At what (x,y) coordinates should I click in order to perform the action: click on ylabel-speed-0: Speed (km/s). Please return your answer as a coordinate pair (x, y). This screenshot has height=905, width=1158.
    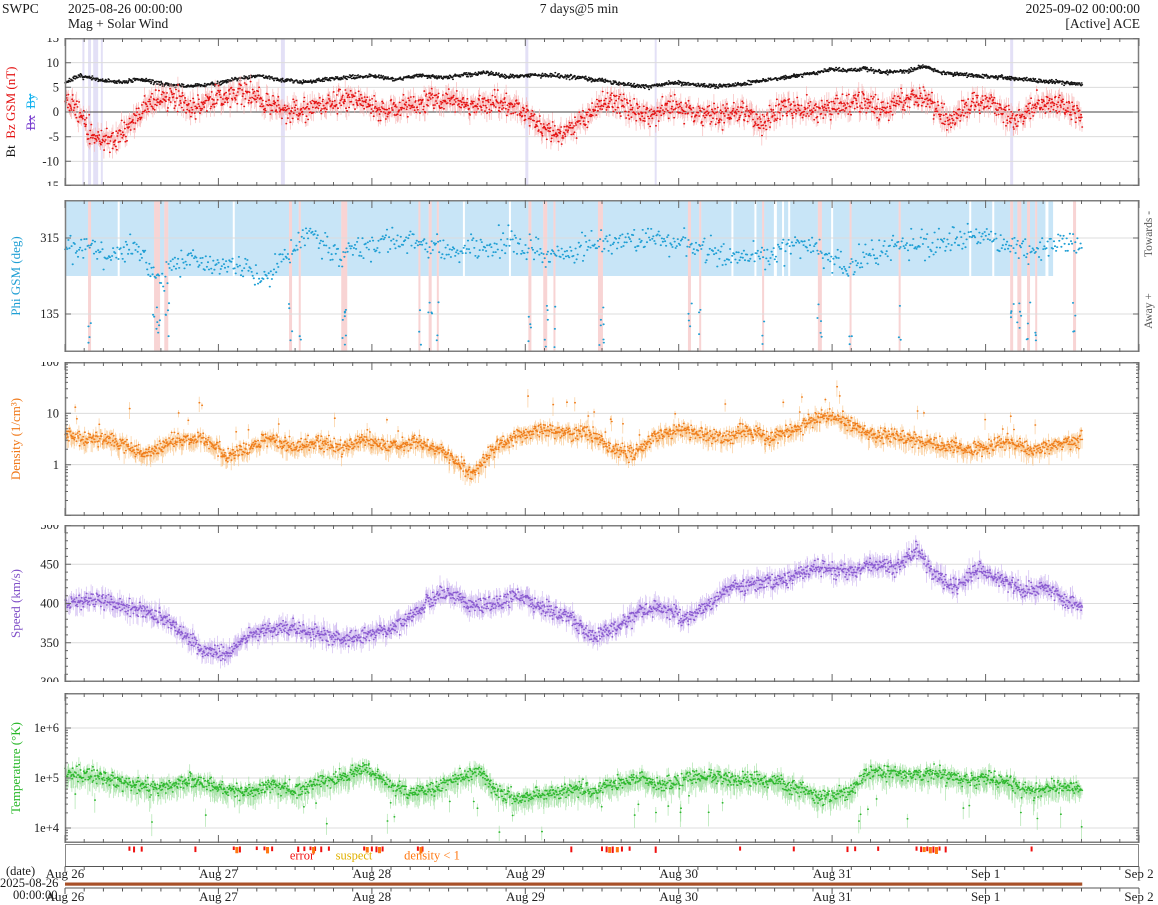
    Looking at the image, I should click on (15, 603).